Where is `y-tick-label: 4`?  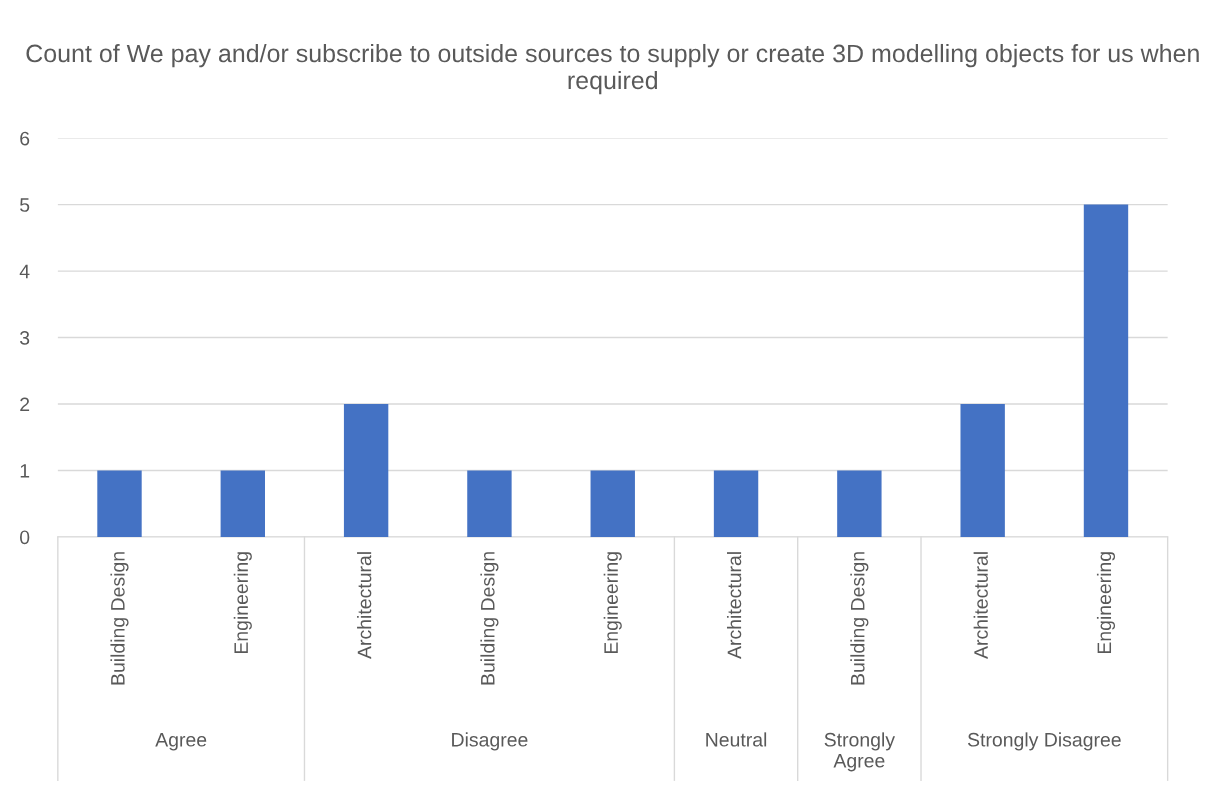 y-tick-label: 4 is located at coordinates (24, 271).